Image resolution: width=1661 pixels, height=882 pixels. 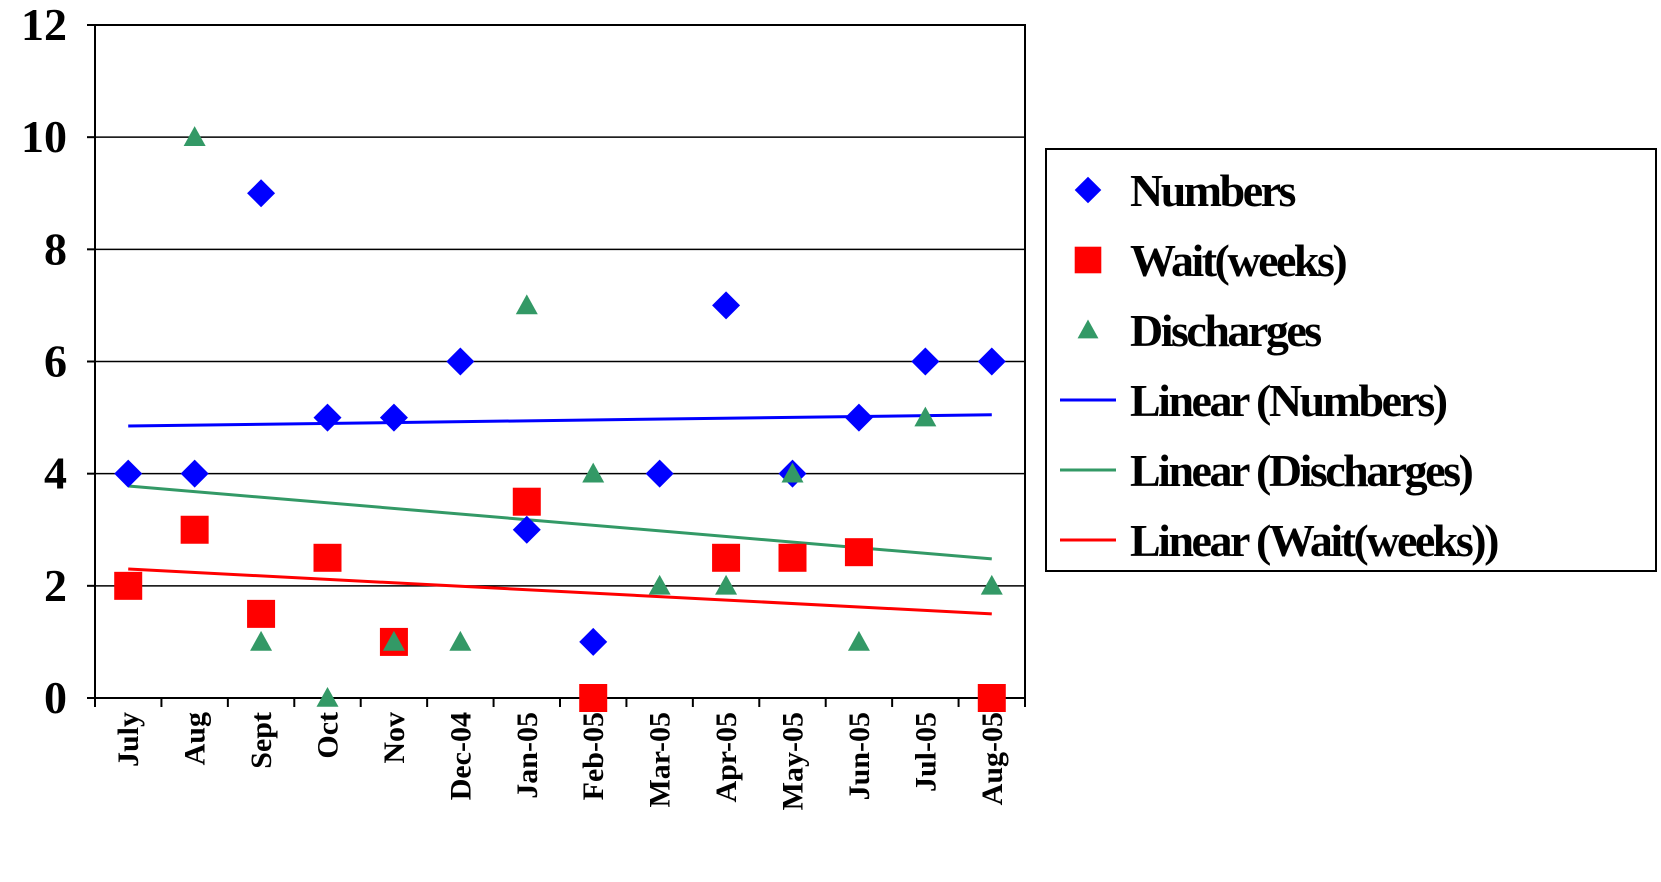 What do you see at coordinates (1314, 540) in the screenshot?
I see `legend-label: Linear (Wait(weeks))` at bounding box center [1314, 540].